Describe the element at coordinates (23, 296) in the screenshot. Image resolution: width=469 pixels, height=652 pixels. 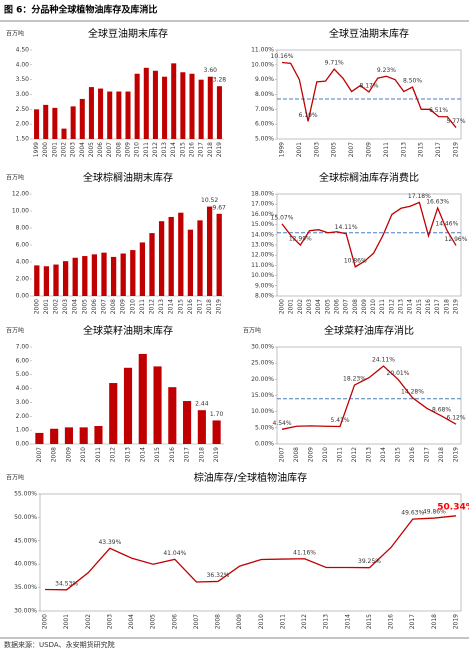
I see `y-tick-label: 0.00` at that location.